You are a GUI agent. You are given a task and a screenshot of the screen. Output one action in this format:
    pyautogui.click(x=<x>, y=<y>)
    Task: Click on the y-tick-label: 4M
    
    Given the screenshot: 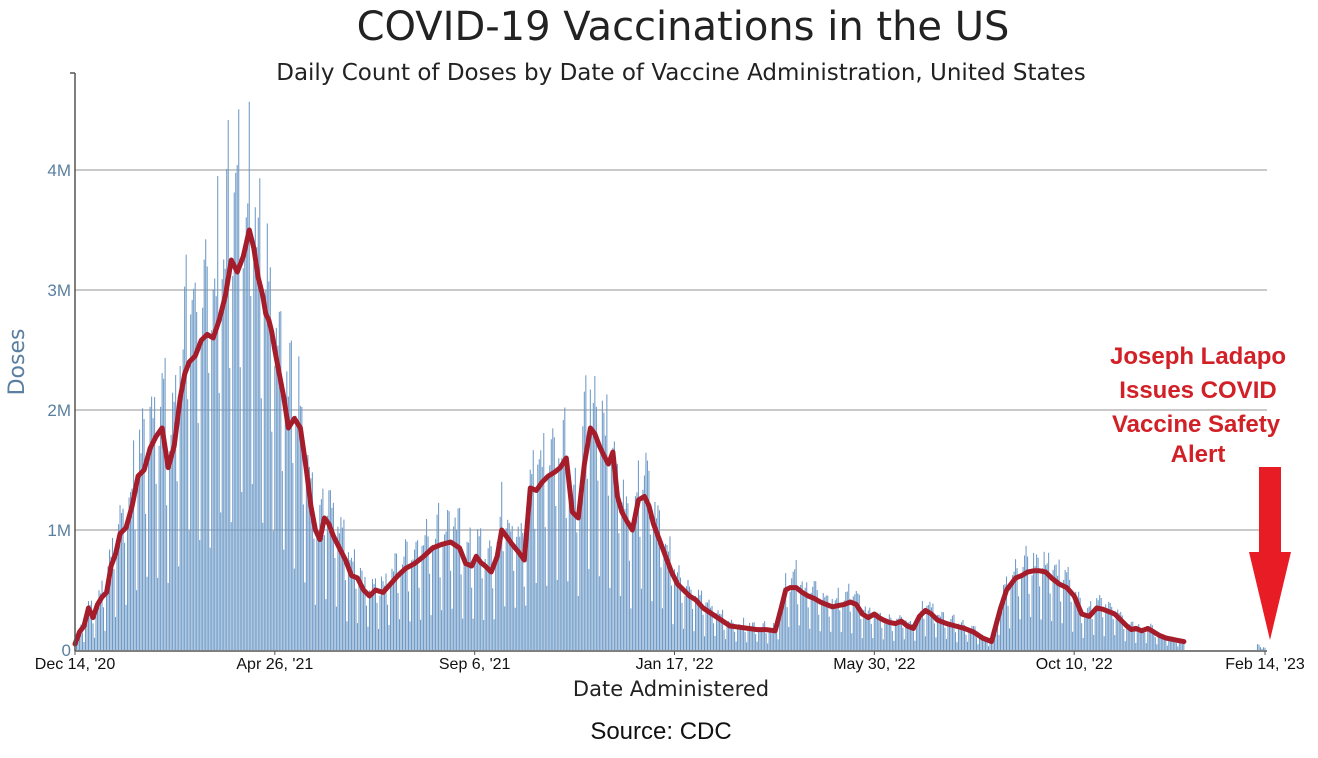 What is the action you would take?
    pyautogui.click(x=59, y=170)
    